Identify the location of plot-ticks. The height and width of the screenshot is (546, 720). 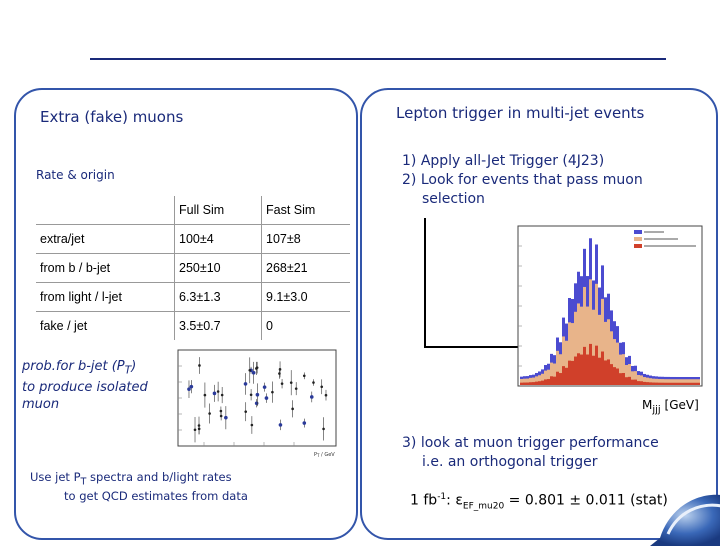
(236, 405).